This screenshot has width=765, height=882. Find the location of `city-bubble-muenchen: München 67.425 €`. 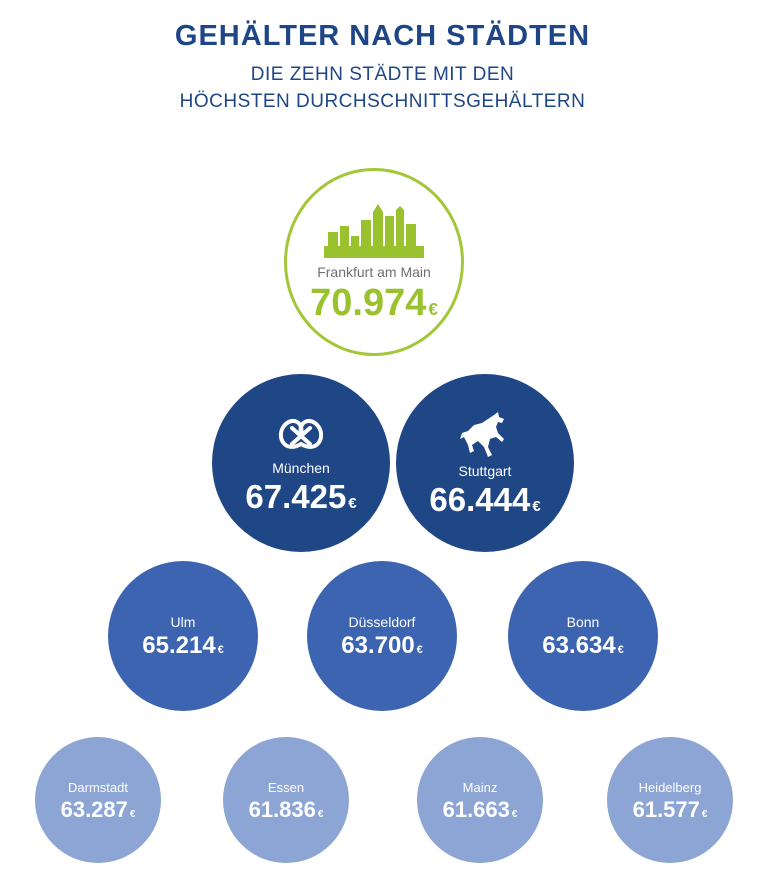

city-bubble-muenchen: München 67.425 € is located at coordinates (301, 463).